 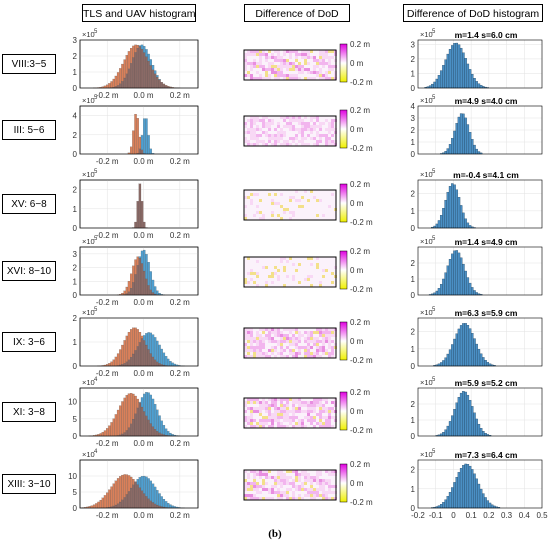 What do you see at coordinates (413, 508) in the screenshot?
I see `diff-histogram-y-tick: 0` at bounding box center [413, 508].